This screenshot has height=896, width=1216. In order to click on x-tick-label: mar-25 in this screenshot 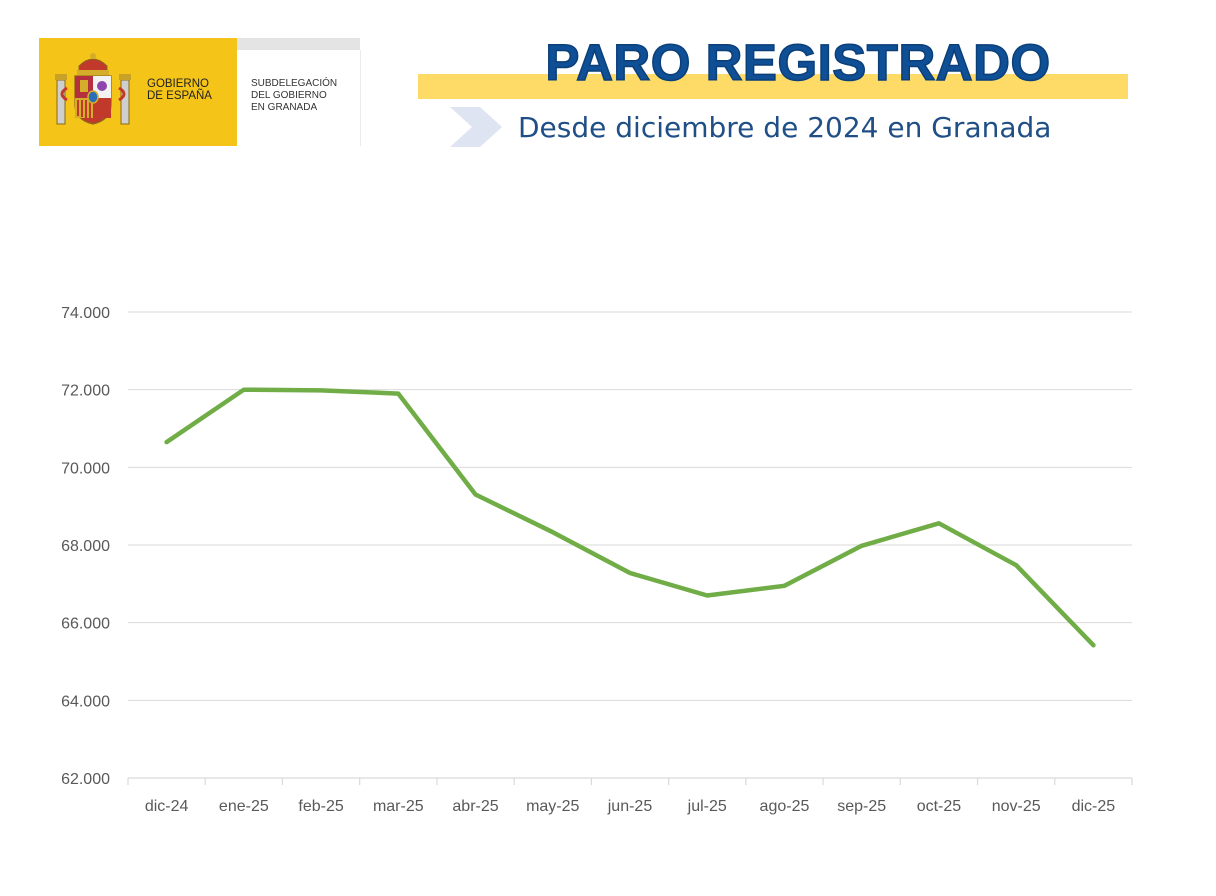, I will do `click(398, 806)`.